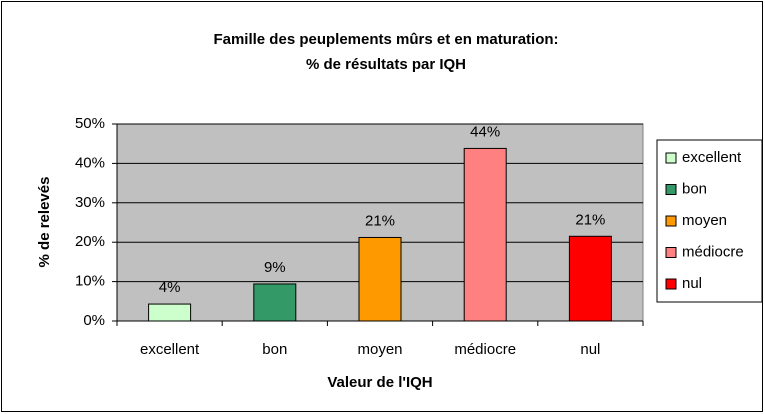  I want to click on x-tick-label: médiocre, so click(485, 349).